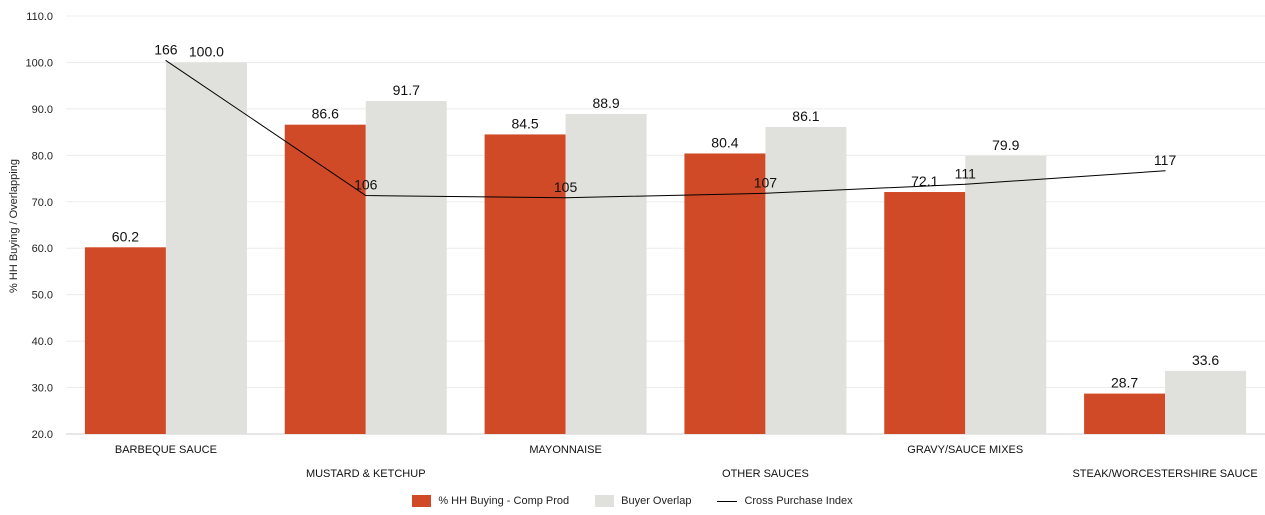 The image size is (1265, 515). I want to click on legend-swatch-buyer-overlap, so click(605, 501).